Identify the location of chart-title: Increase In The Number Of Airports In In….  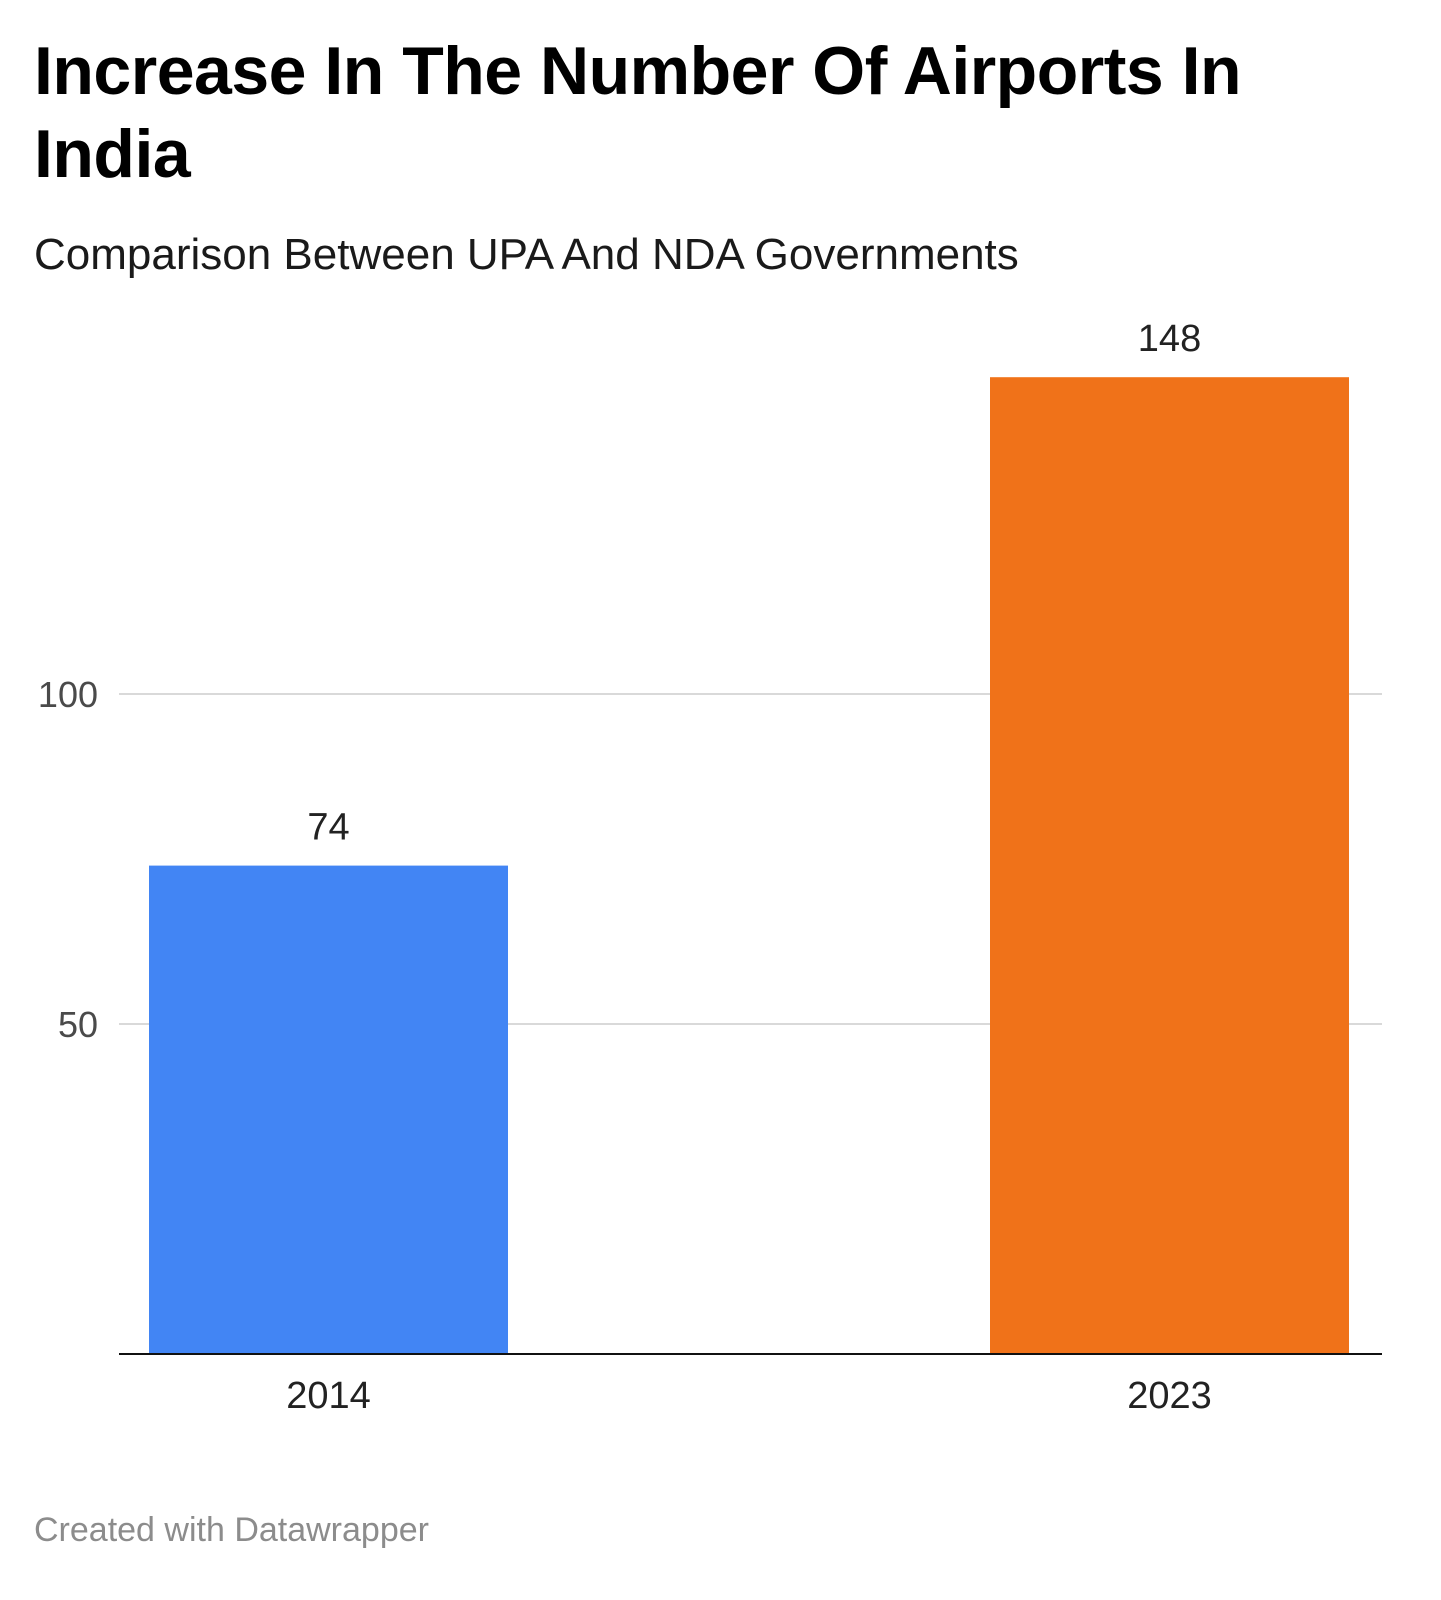
(638, 112).